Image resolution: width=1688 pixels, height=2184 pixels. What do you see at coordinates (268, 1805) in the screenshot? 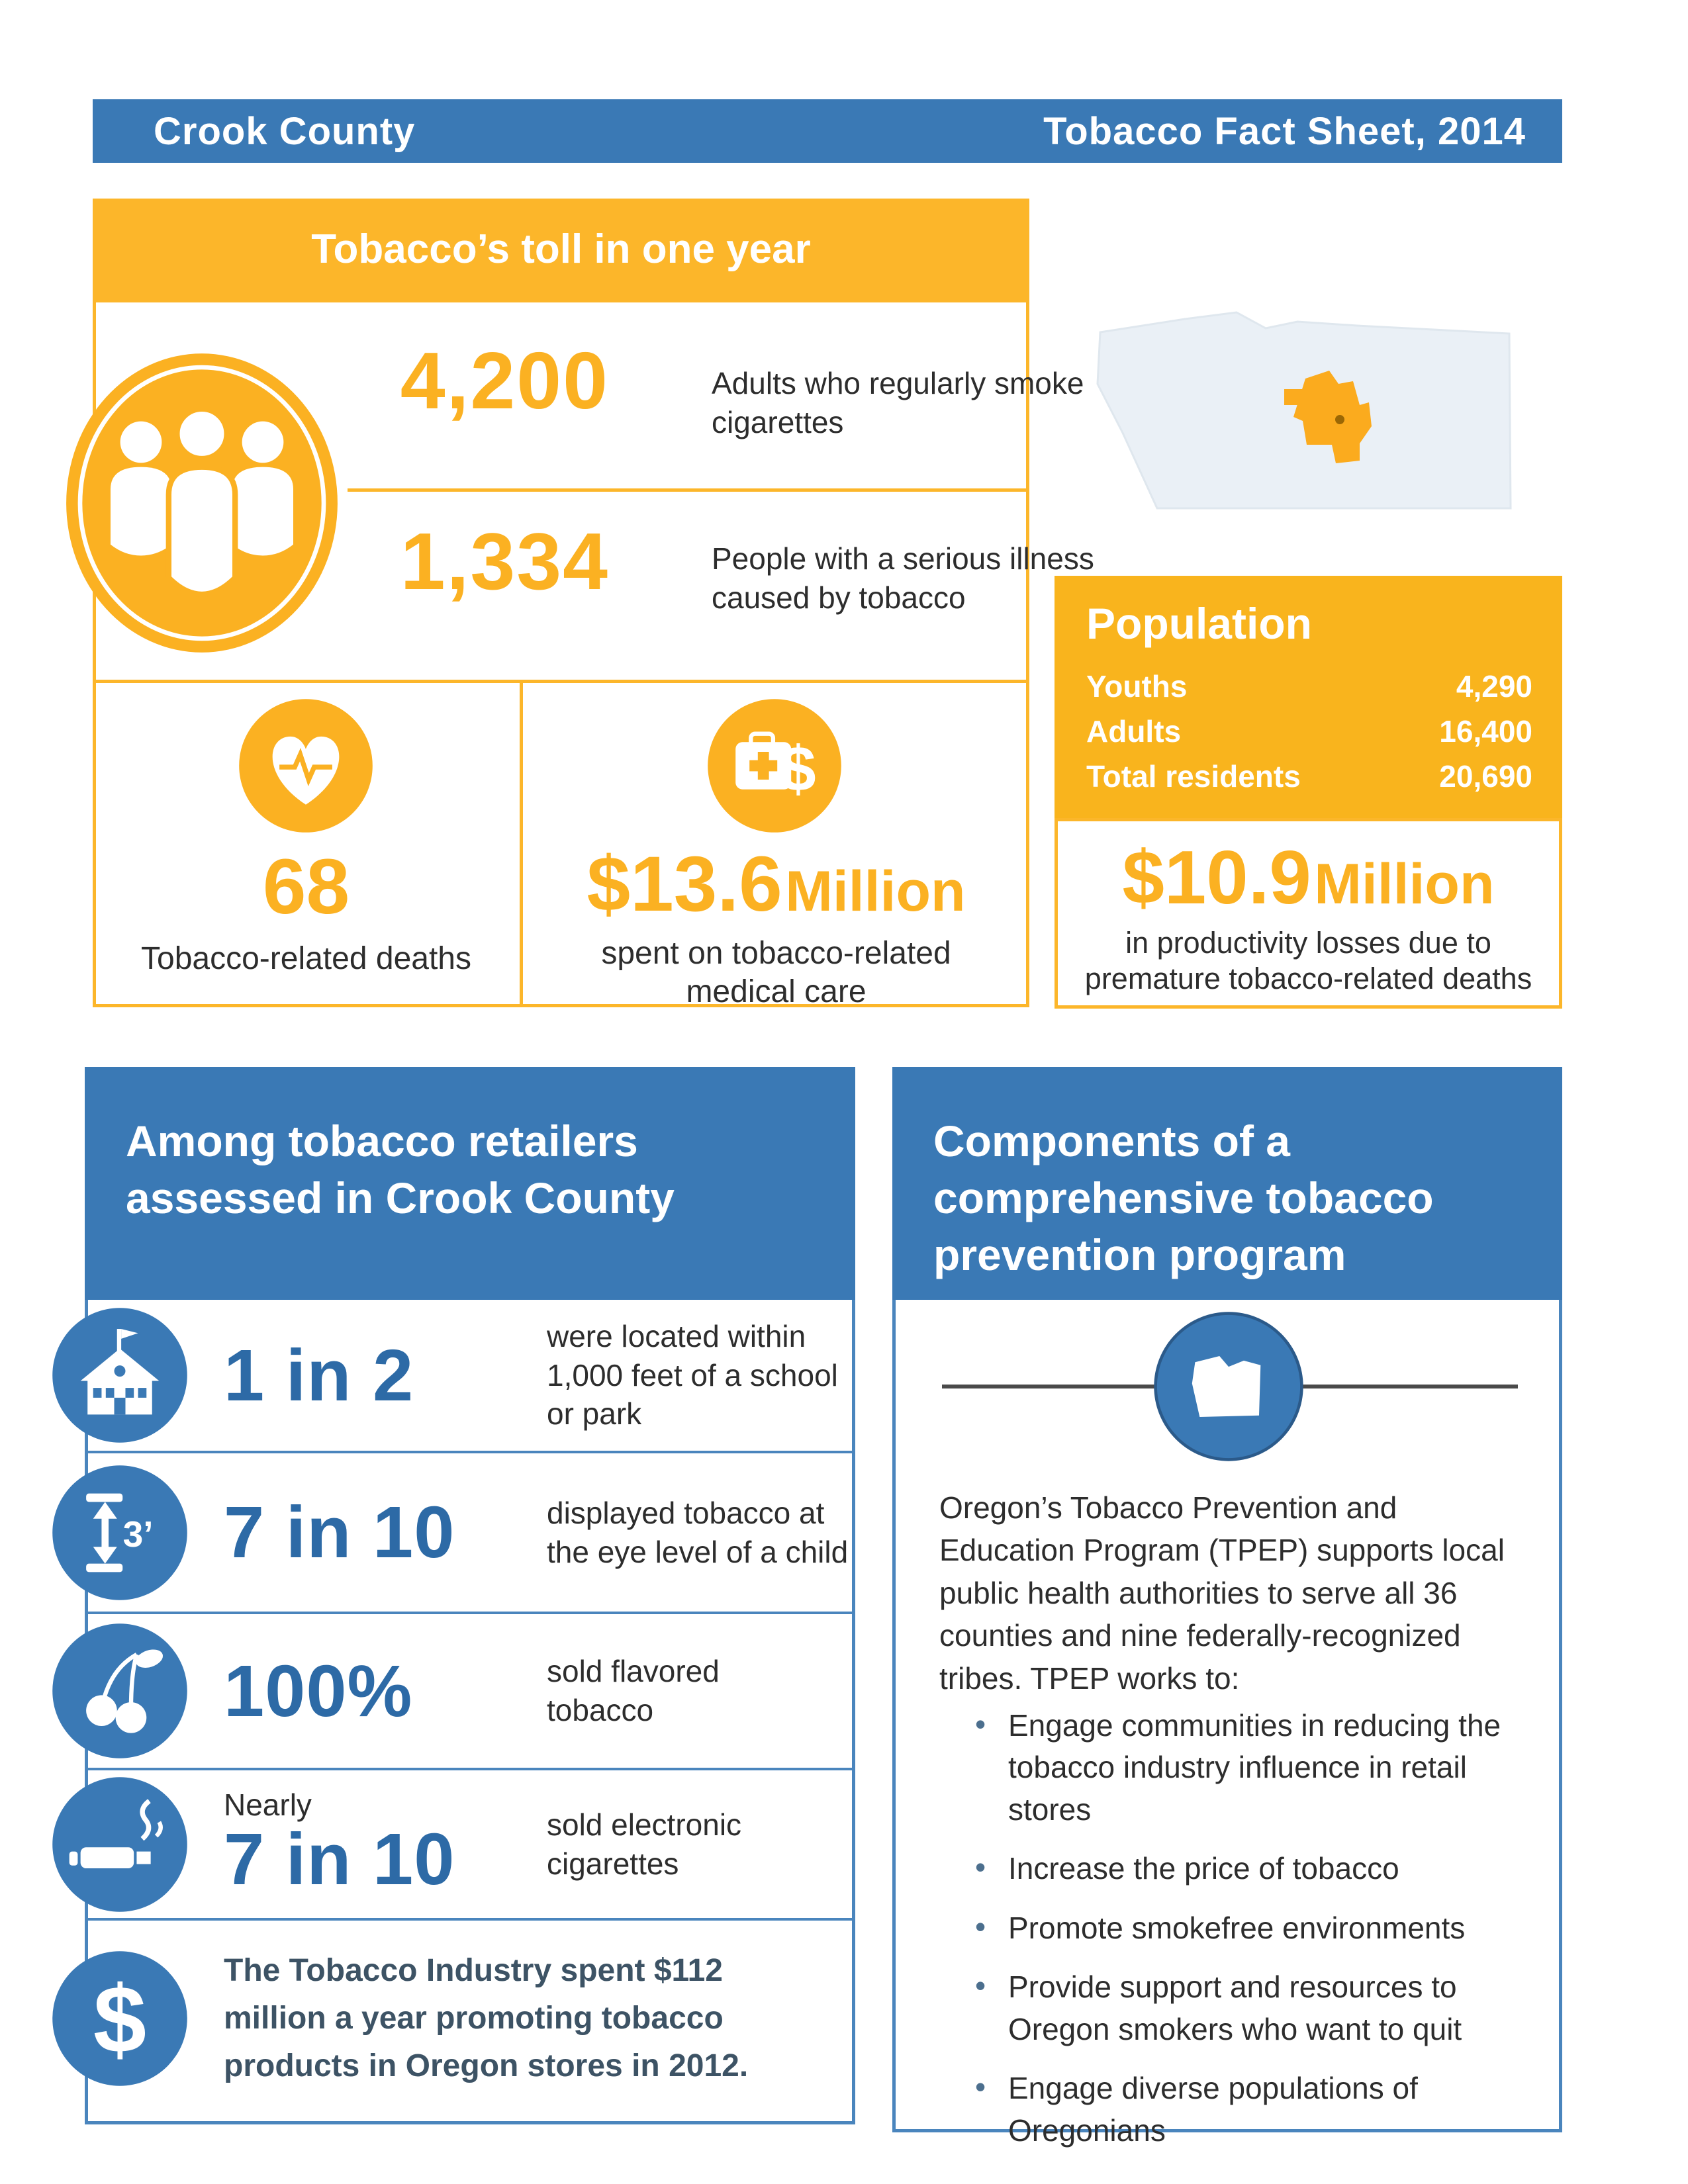
I see `retailer-stat-prefix: Nearly` at bounding box center [268, 1805].